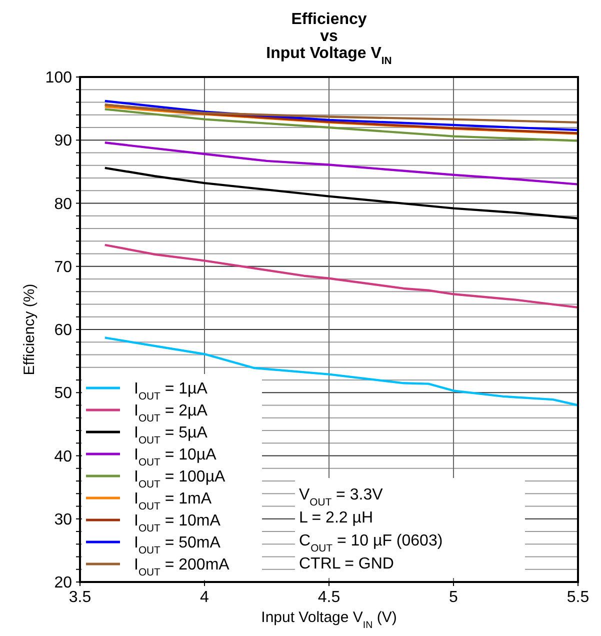 The height and width of the screenshot is (636, 601). What do you see at coordinates (63, 204) in the screenshot?
I see `y-tick-label: 80` at bounding box center [63, 204].